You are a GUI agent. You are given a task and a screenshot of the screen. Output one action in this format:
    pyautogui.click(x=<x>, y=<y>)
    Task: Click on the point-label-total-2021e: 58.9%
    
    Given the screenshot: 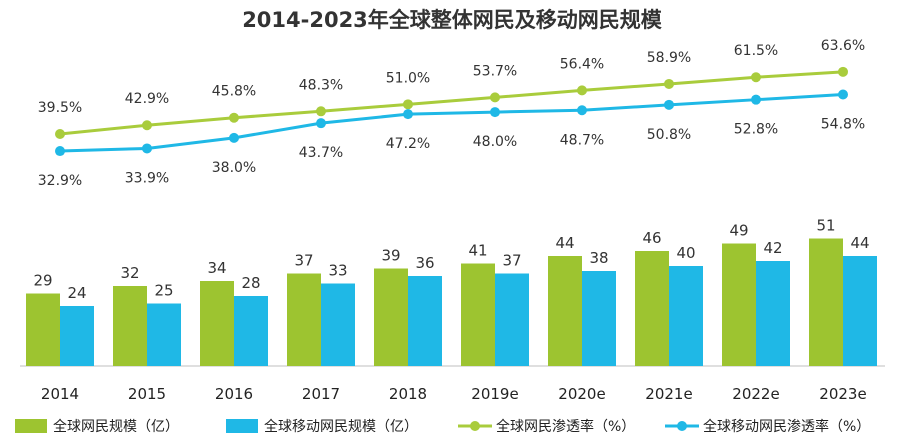 What is the action you would take?
    pyautogui.click(x=669, y=58)
    